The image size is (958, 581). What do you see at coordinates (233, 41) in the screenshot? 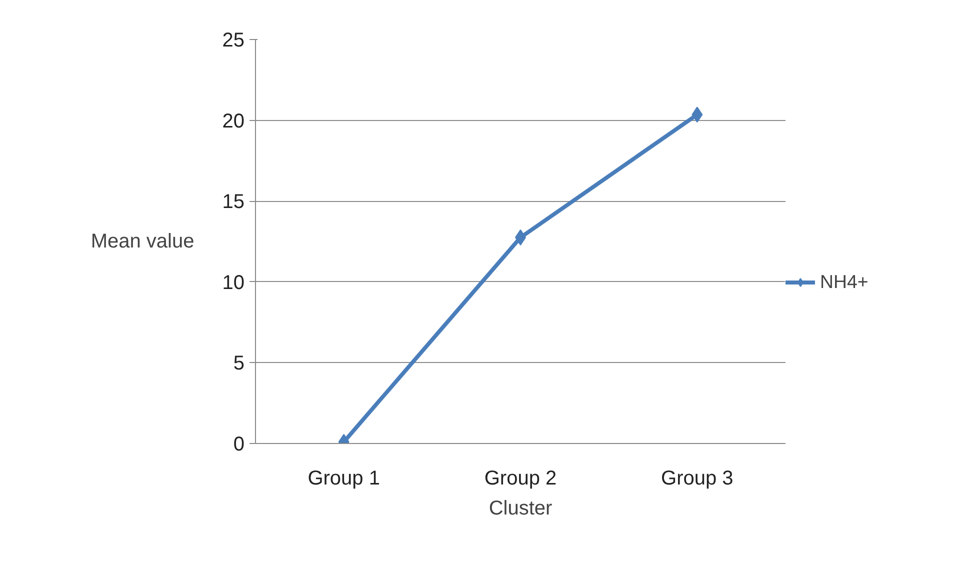
I see `y-tick-label: 25` at bounding box center [233, 41].